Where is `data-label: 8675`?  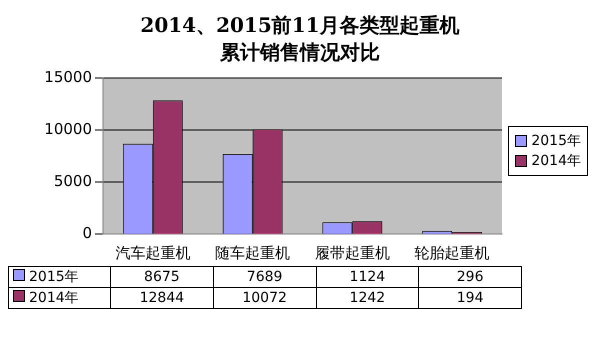
data-label: 8675 is located at coordinates (162, 277).